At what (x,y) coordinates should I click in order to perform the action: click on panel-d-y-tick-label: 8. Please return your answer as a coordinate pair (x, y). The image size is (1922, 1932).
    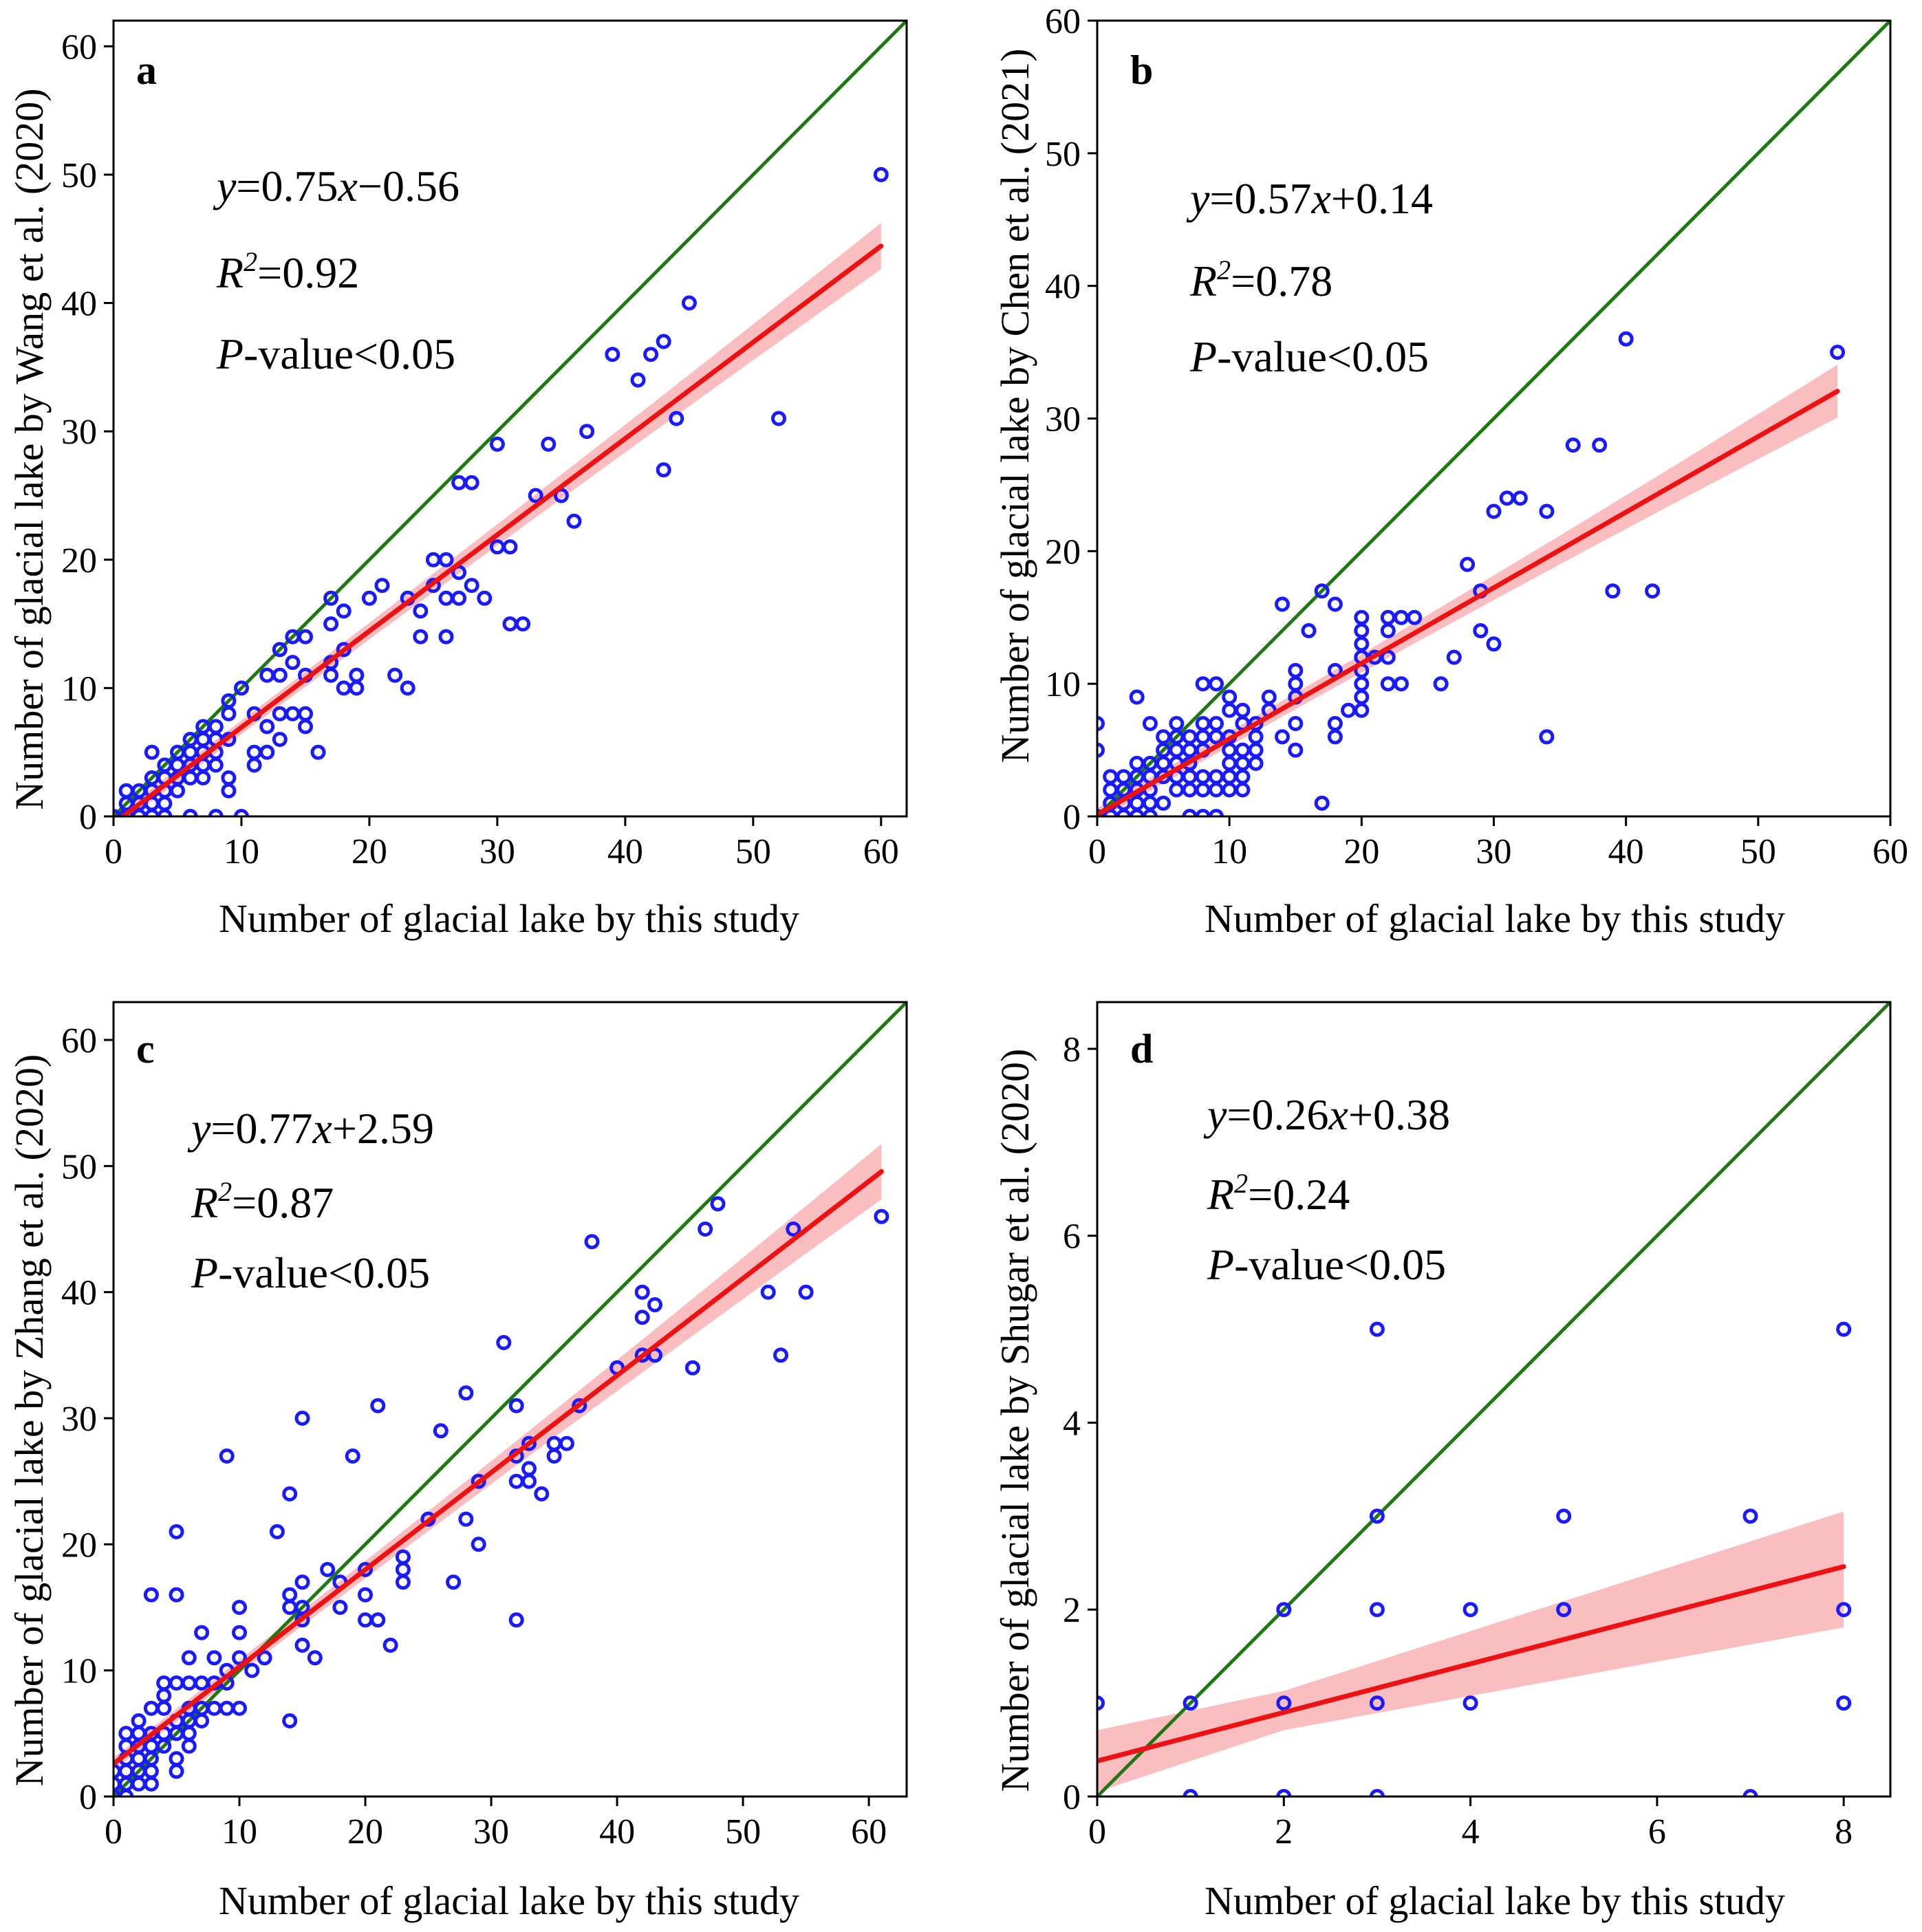
    Looking at the image, I should click on (1072, 1050).